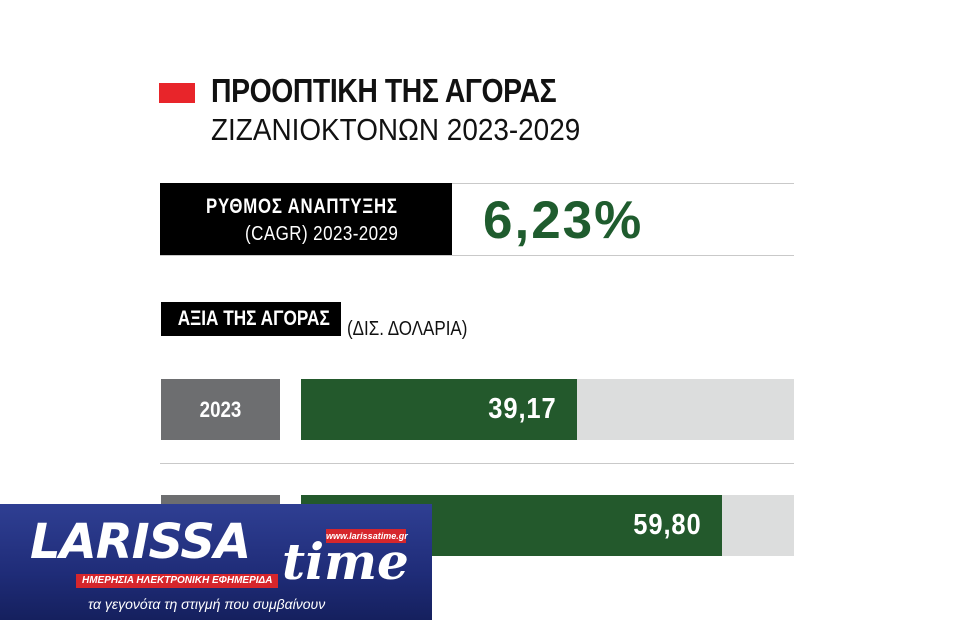 This screenshot has width=960, height=620. What do you see at coordinates (207, 604) in the screenshot?
I see `logo-slogan: τα γεγονότα τη στιγμή που συμβαίνουν` at bounding box center [207, 604].